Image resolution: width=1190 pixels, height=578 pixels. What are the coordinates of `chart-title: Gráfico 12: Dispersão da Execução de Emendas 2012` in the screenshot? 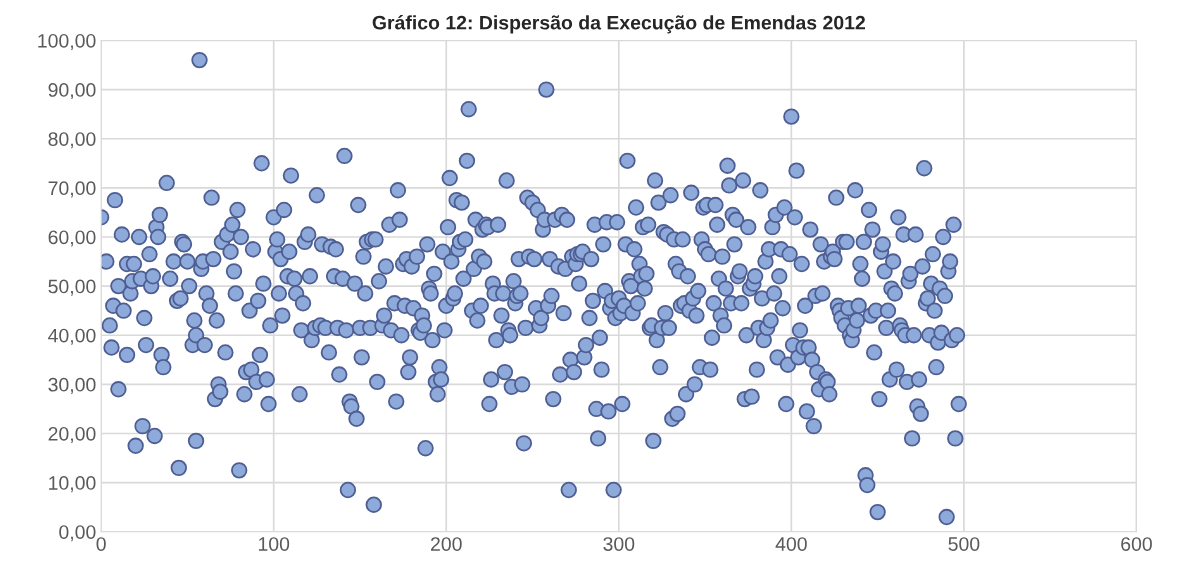 It's located at (618, 24).